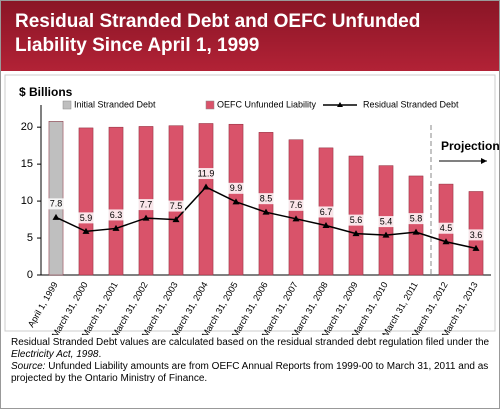 The height and width of the screenshot is (409, 500). Describe the element at coordinates (30, 238) in the screenshot. I see `y-tick-label: 5` at that location.